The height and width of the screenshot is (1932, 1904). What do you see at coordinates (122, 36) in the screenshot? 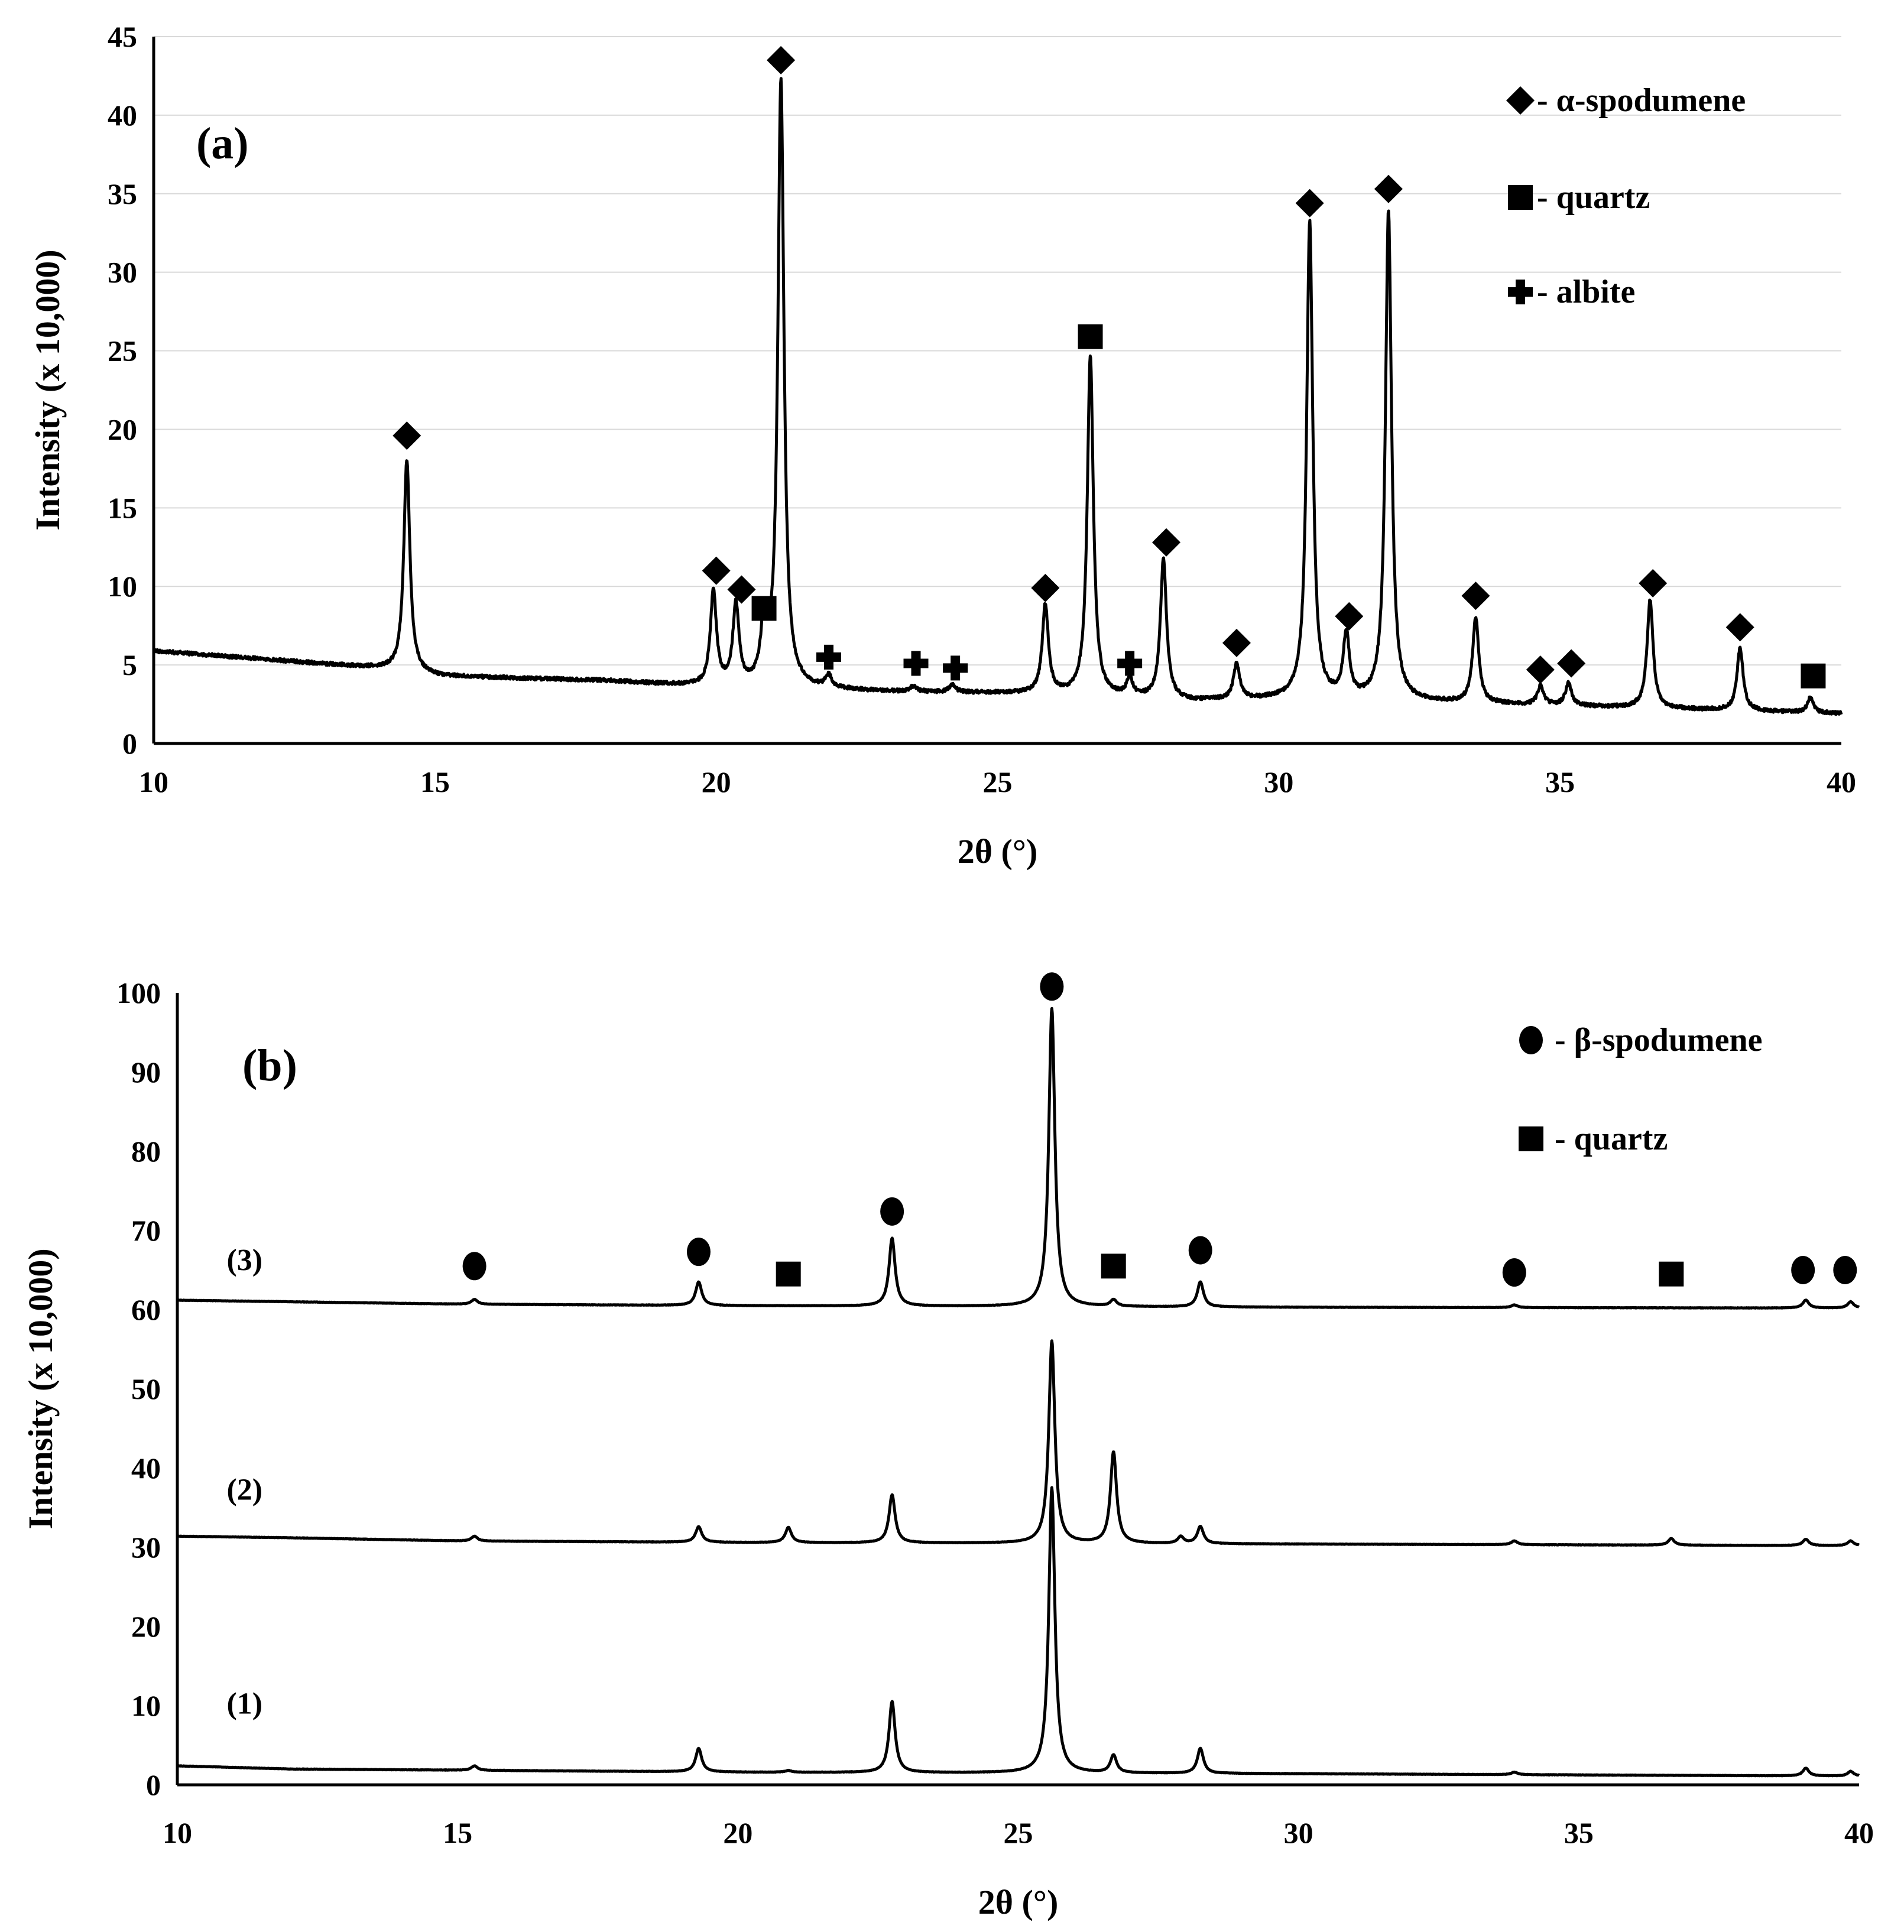
I see `y-tick-a: 45` at bounding box center [122, 36].